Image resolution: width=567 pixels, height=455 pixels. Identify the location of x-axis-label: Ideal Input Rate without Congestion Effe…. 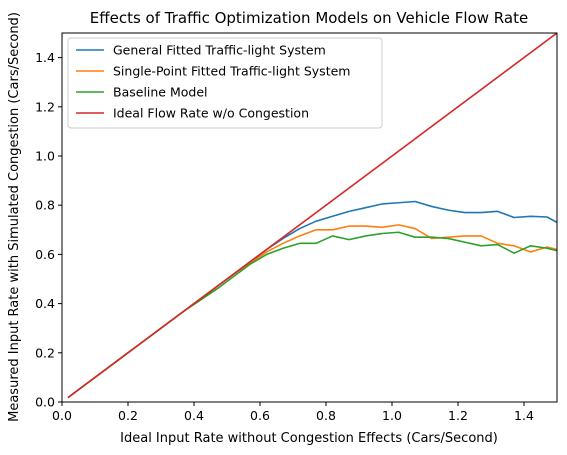
(309, 438).